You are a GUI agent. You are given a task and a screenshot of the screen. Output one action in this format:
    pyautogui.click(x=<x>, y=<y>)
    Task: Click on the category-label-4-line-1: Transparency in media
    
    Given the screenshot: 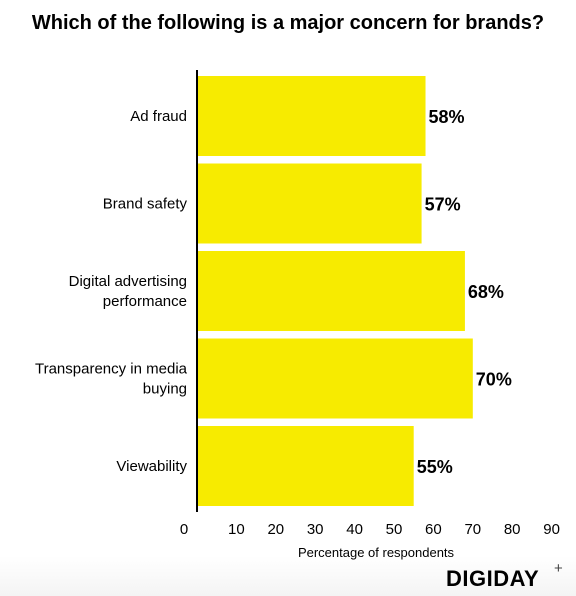 What is the action you would take?
    pyautogui.click(x=111, y=369)
    